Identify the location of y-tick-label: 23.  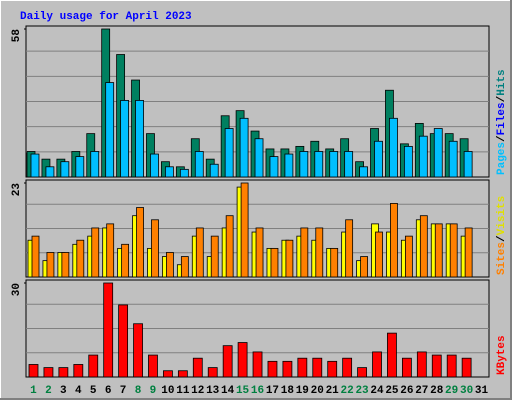
(17, 190).